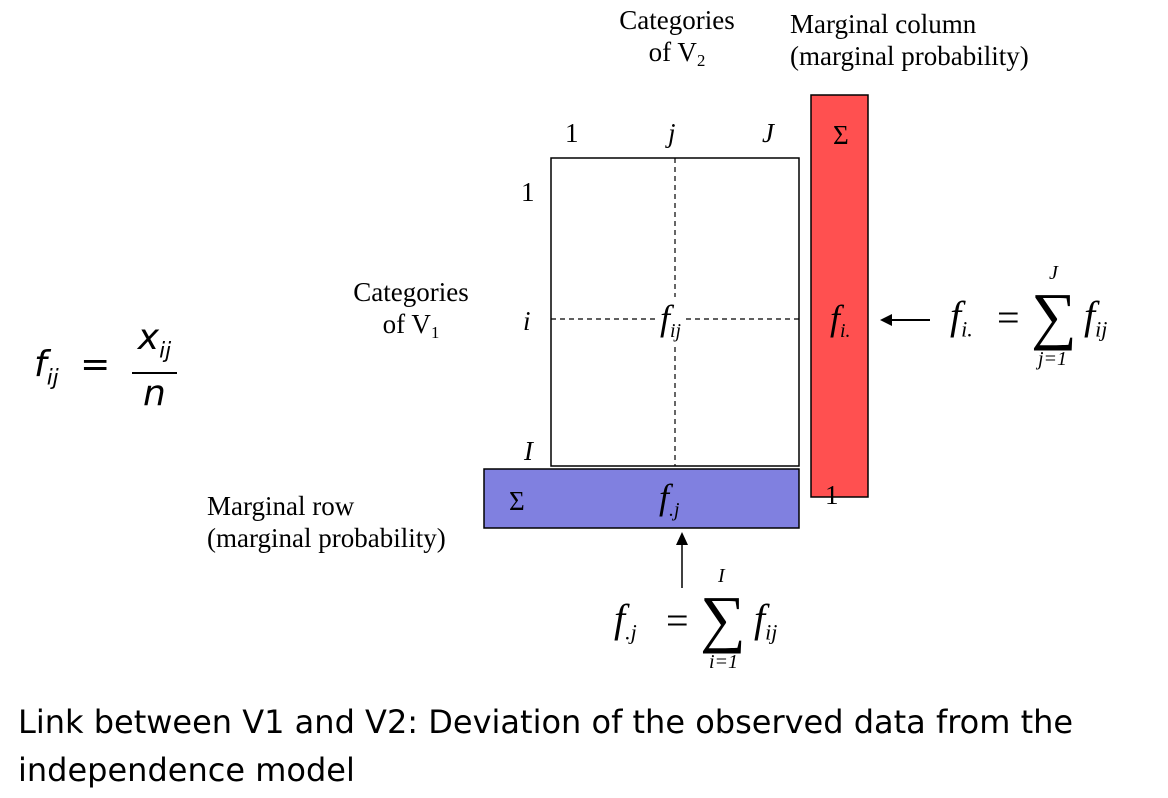 The height and width of the screenshot is (798, 1168). What do you see at coordinates (677, 38) in the screenshot?
I see `top-categories-label: Categories of V2` at bounding box center [677, 38].